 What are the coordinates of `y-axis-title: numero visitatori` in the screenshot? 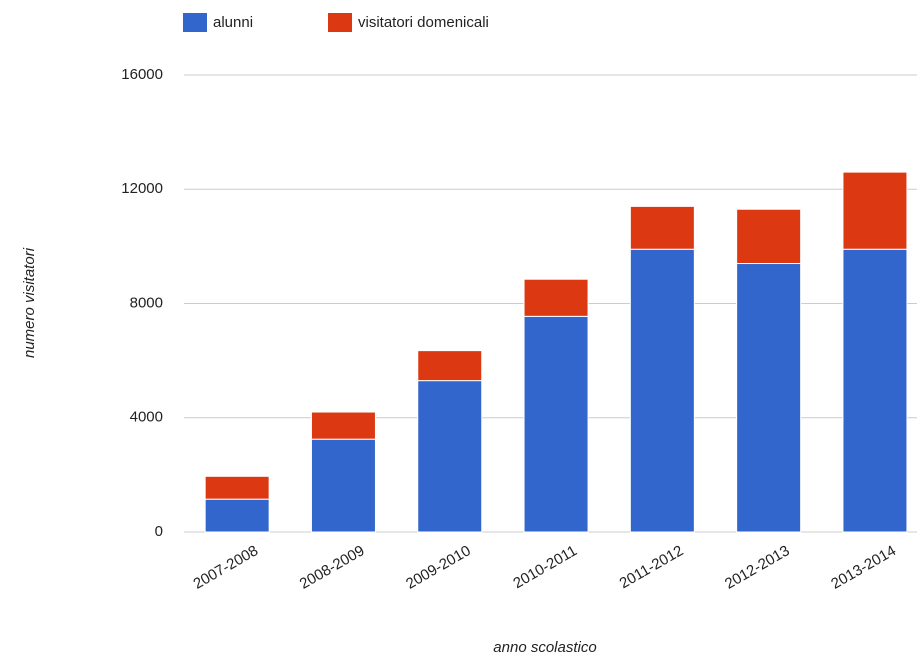 It's located at (29, 302).